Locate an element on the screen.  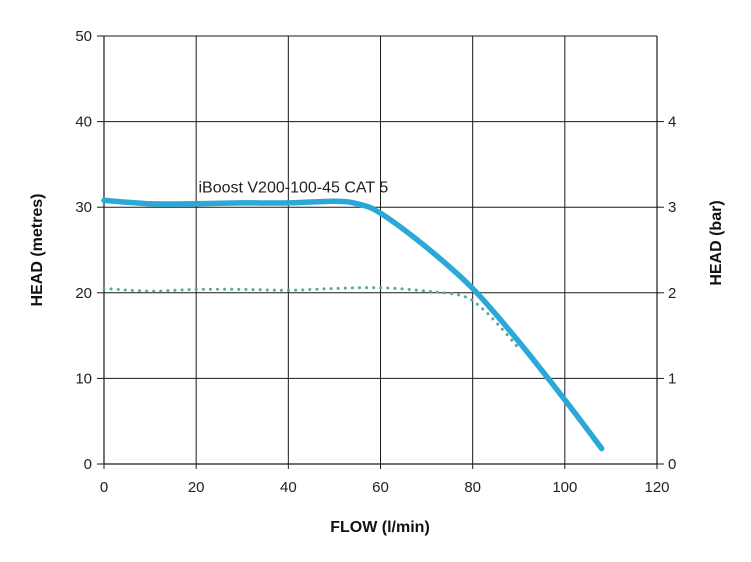
annotations: iBoost V200-100-45 CAT 5 is located at coordinates (293, 188).